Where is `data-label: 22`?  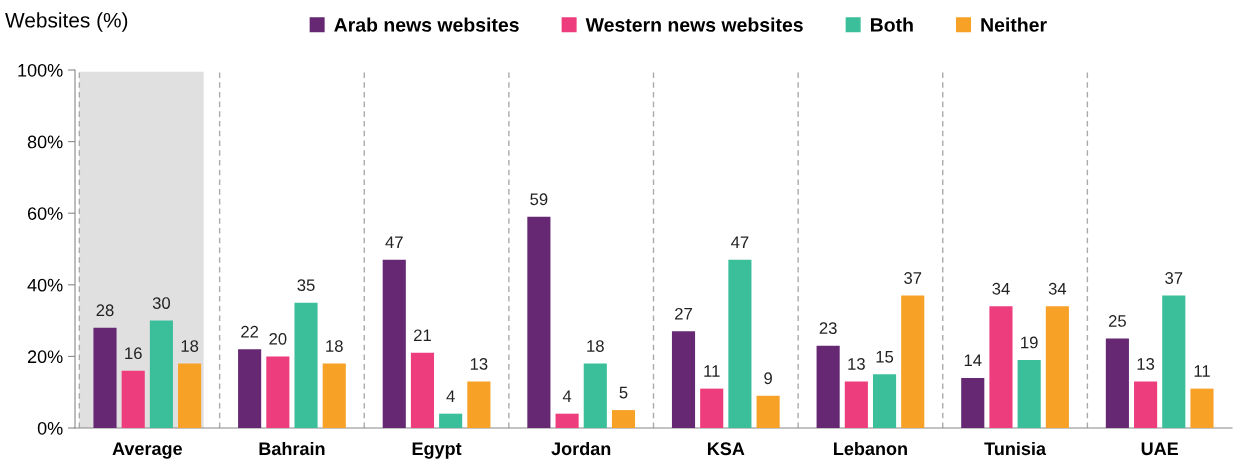
data-label: 22 is located at coordinates (250, 331).